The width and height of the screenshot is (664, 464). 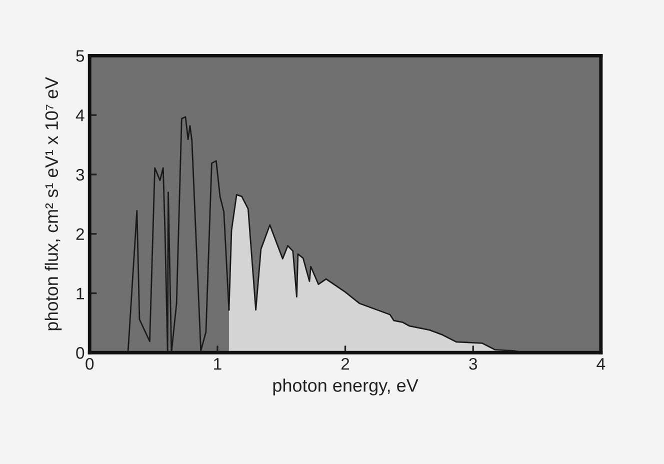 What do you see at coordinates (80, 56) in the screenshot?
I see `y-tick-label: 5` at bounding box center [80, 56].